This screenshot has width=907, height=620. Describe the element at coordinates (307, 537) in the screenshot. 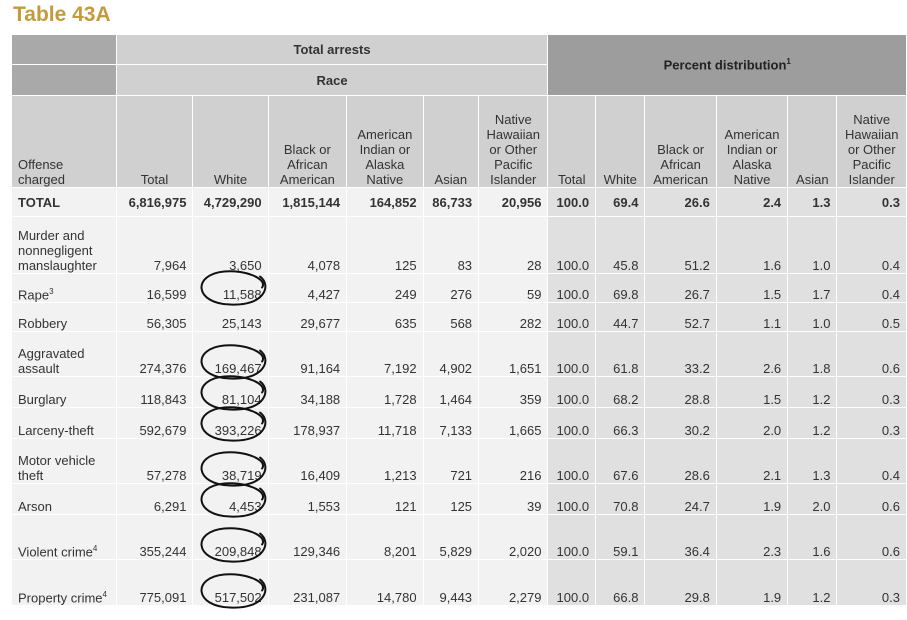

I see `count-cell: 129,346` at that location.